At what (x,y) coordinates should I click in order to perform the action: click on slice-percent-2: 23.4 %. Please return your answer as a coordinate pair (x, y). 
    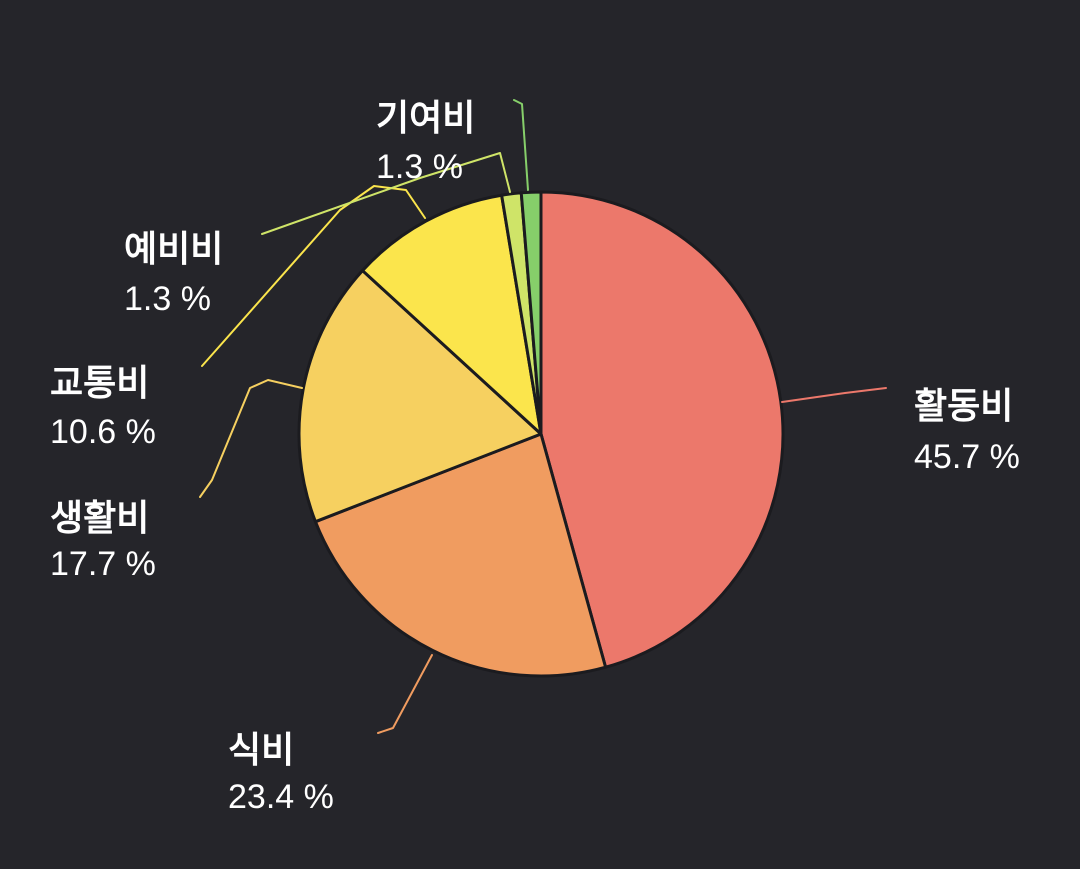
    Looking at the image, I should click on (281, 797).